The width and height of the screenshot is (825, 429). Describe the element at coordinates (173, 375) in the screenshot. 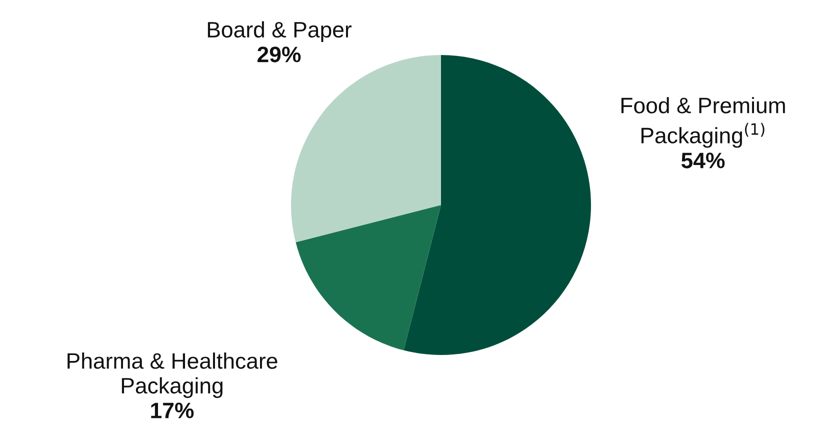

I see `slice-label: Pharma & Healthcare Packaging` at that location.